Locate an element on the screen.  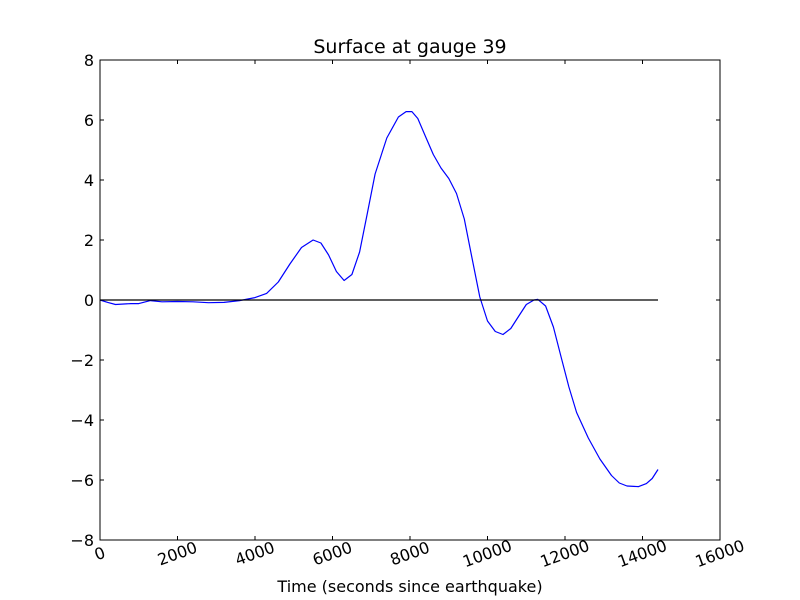
y-tick-label: −4 is located at coordinates (82, 420).